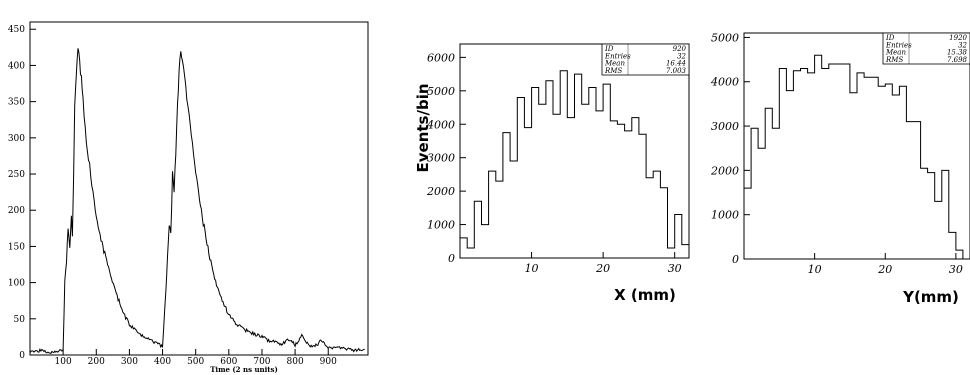 The image size is (970, 375). What do you see at coordinates (957, 60) in the screenshot?
I see `y-histogram-stat-value: 7.698` at bounding box center [957, 60].